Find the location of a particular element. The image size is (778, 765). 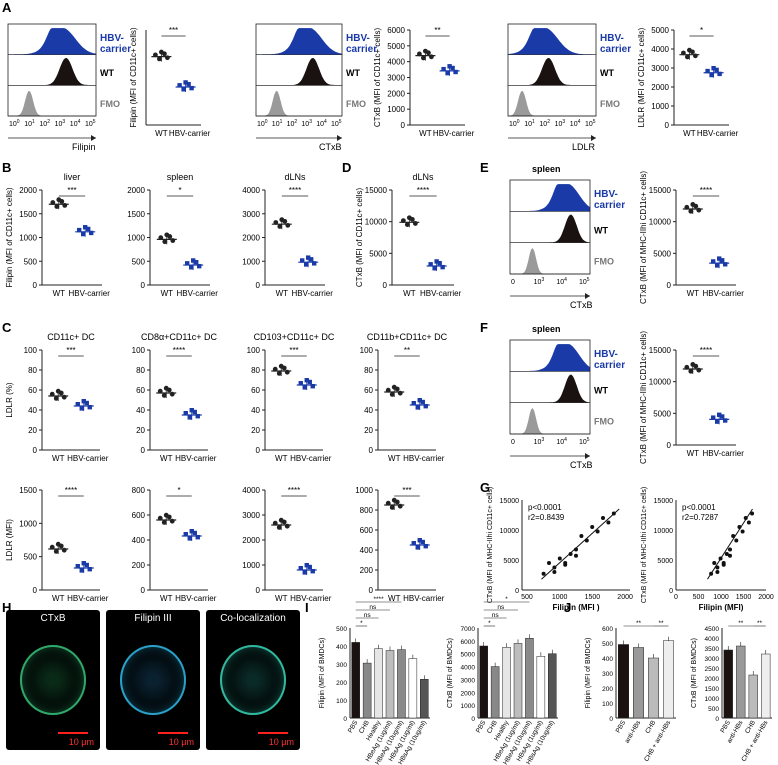

histogram-title: spleen is located at coordinates (546, 169).